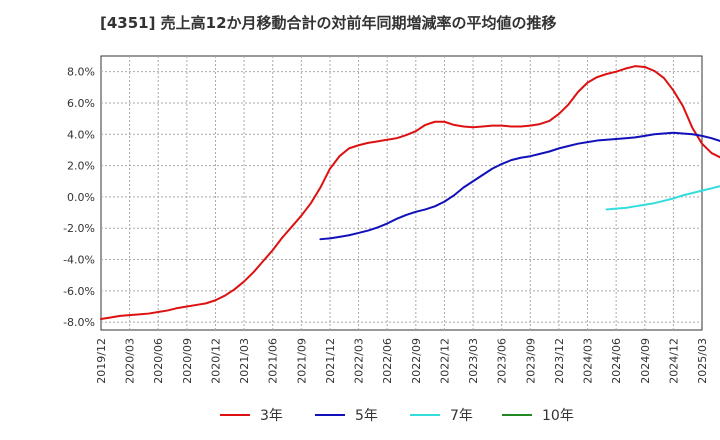  I want to click on x-tick-label: 2024/12, so click(673, 361).